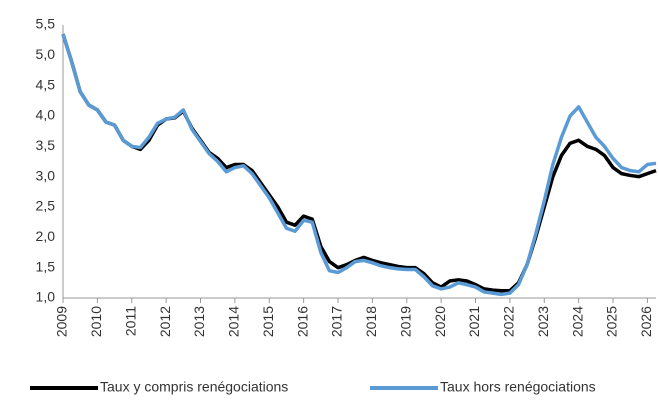 Image resolution: width=659 pixels, height=408 pixels. What do you see at coordinates (405, 321) in the screenshot?
I see `x-tick-label: 2019` at bounding box center [405, 321].